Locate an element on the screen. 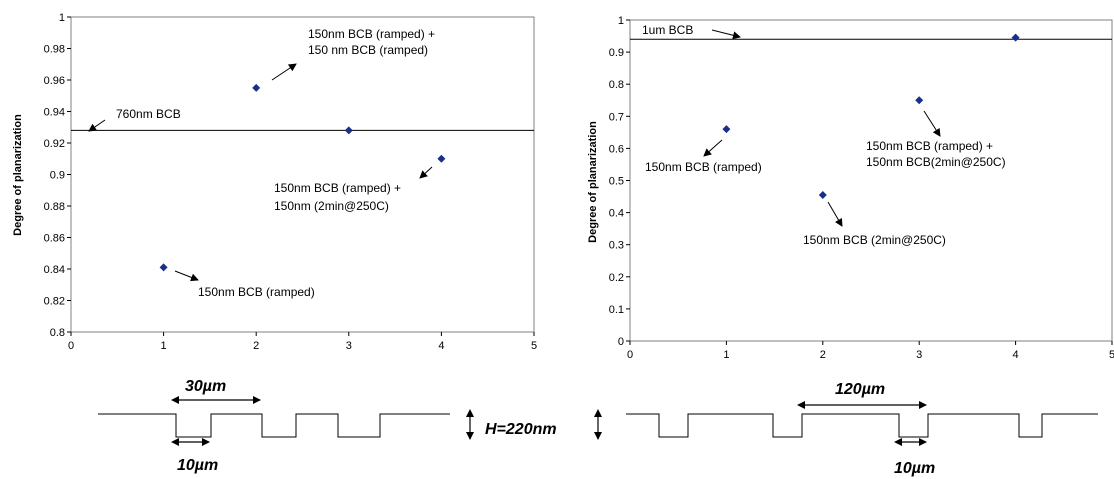 The height and width of the screenshot is (479, 1114). ref-label-left: 760nm BCB is located at coordinates (148, 114).